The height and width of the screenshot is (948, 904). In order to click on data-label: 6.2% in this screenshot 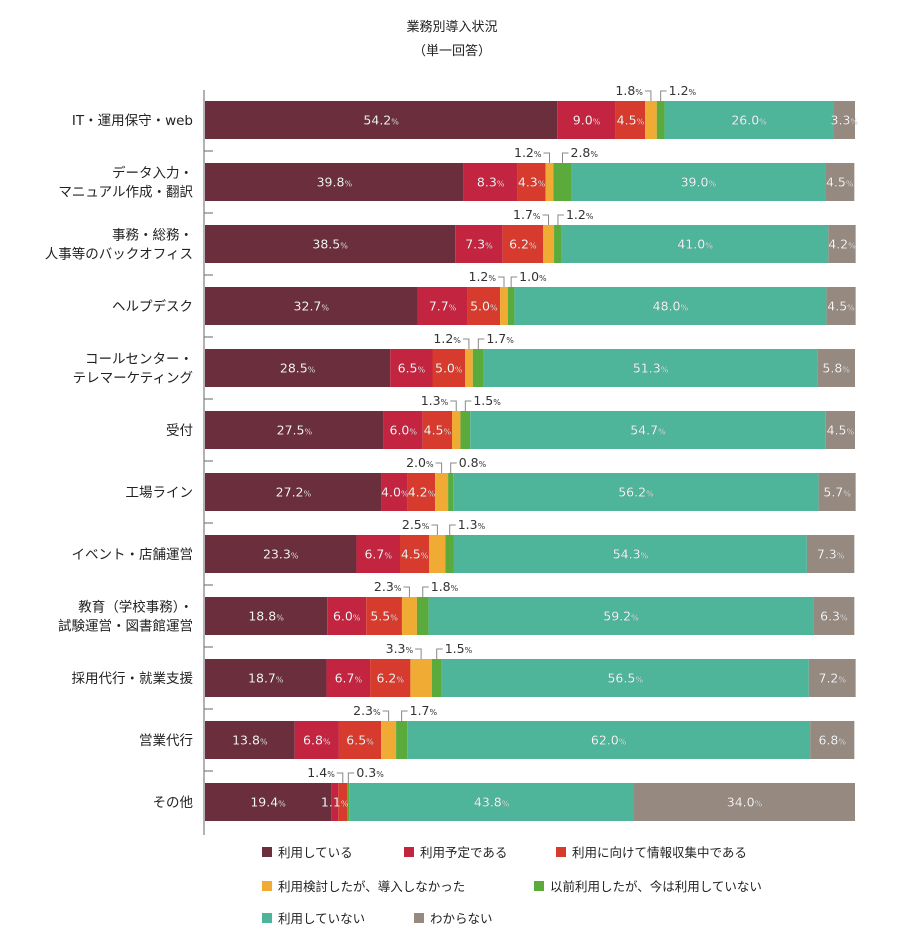, I will do `click(523, 244)`.